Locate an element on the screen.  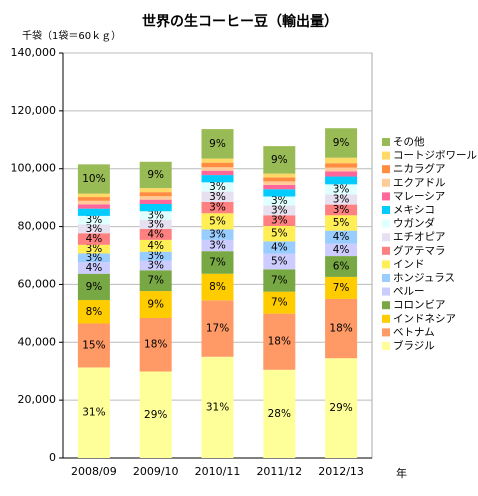
data-label: 31% is located at coordinates (93, 413).